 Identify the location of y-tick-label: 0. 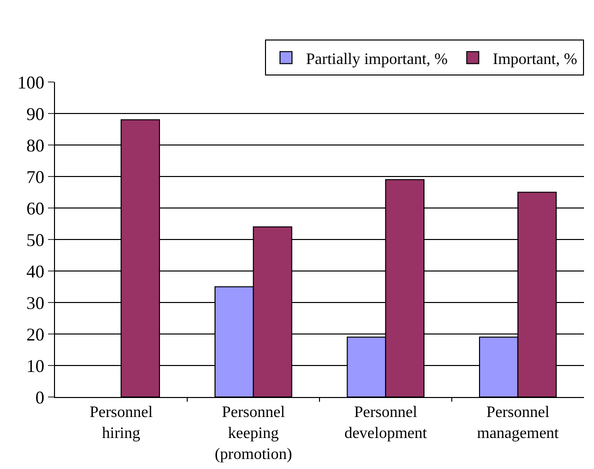
(39, 397).